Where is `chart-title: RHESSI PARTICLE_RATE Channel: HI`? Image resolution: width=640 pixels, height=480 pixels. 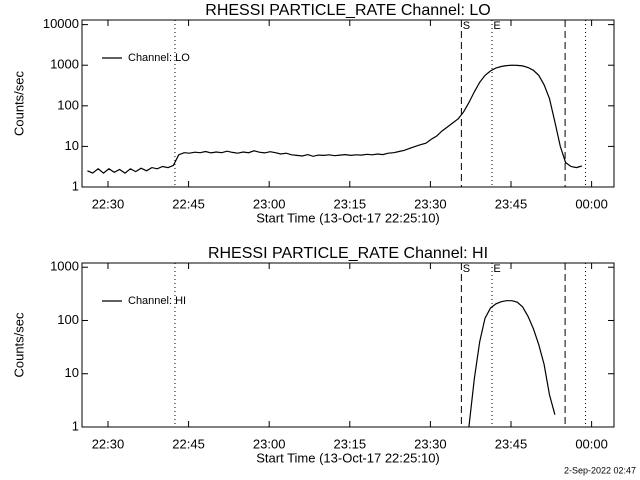 chart-title: RHESSI PARTICLE_RATE Channel: HI is located at coordinates (348, 253).